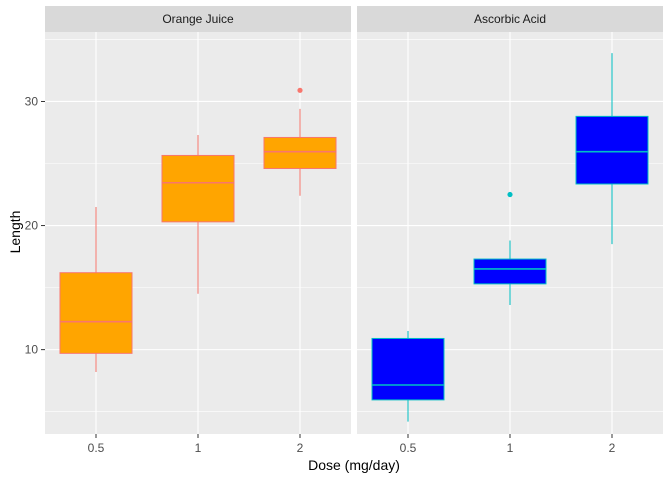 This screenshot has height=485, width=672. What do you see at coordinates (32, 350) in the screenshot?
I see `y-tick-label: 10` at bounding box center [32, 350].